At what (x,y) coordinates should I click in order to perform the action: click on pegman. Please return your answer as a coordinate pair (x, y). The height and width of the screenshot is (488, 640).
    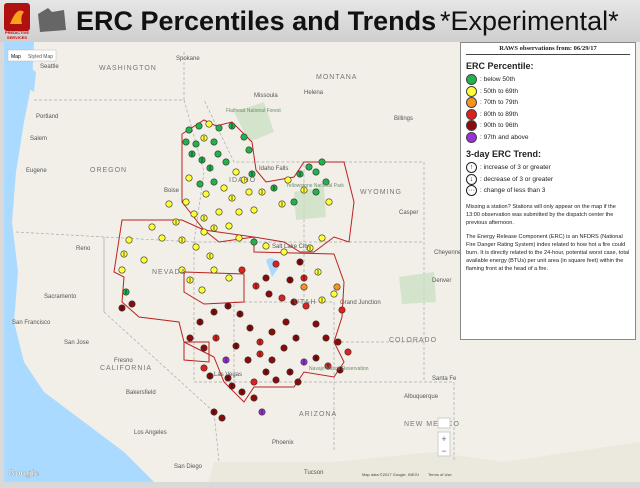
    Looking at the image, I should click on (444, 423).